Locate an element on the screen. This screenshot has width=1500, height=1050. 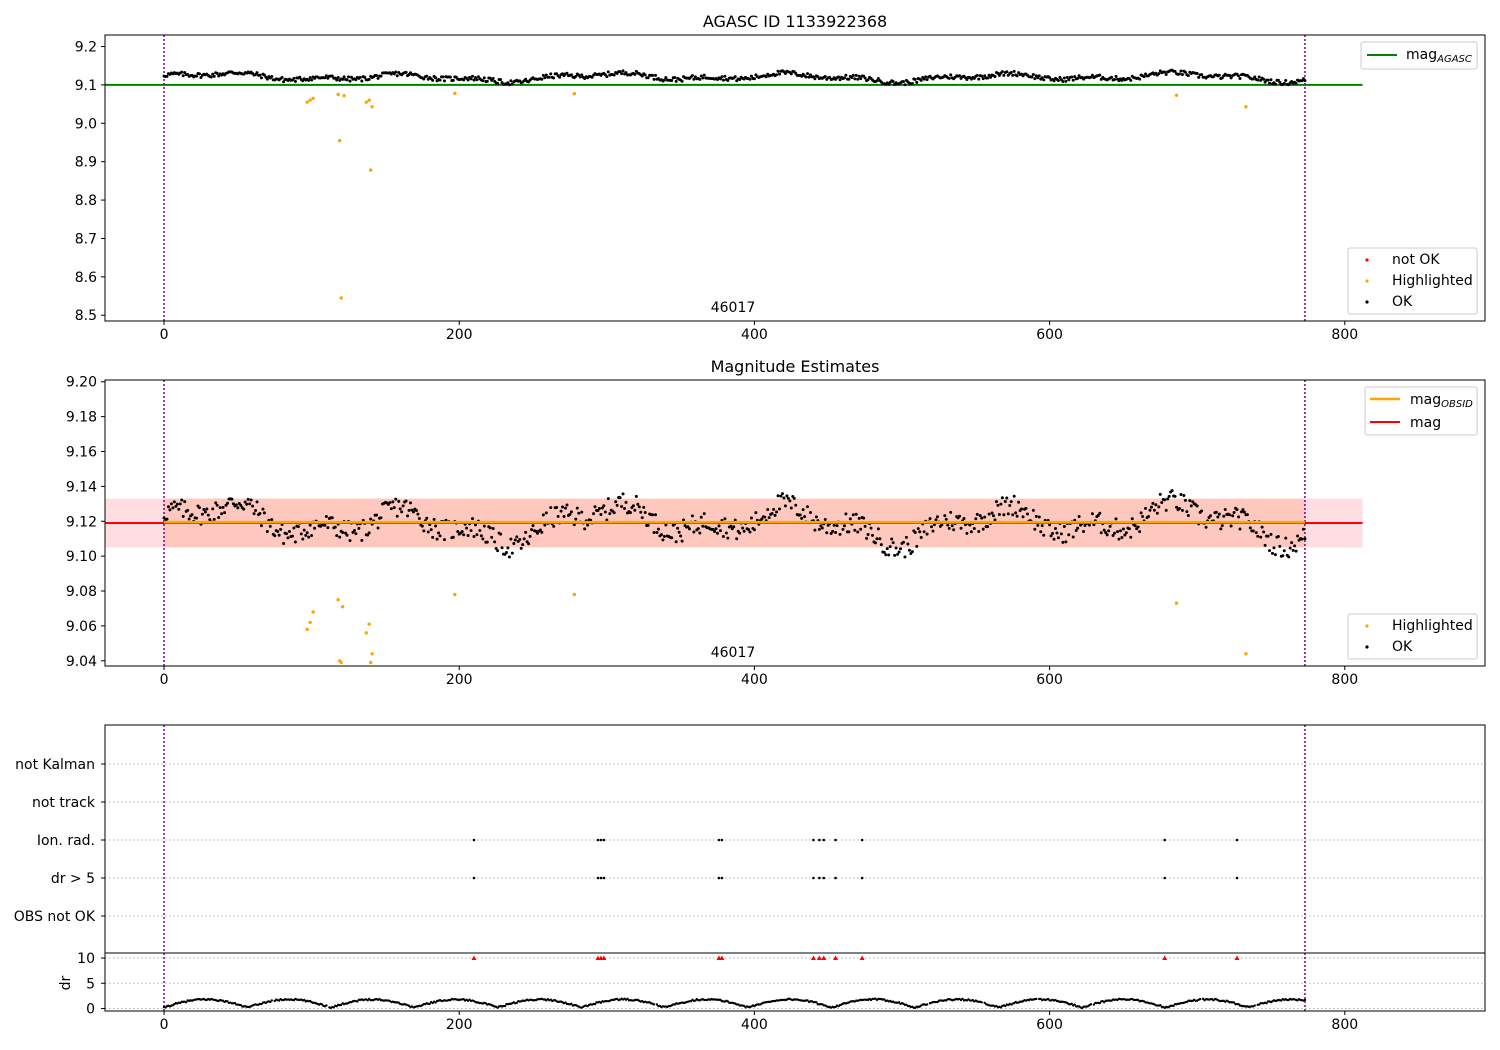
x-tick-label: 0 is located at coordinates (164, 335).